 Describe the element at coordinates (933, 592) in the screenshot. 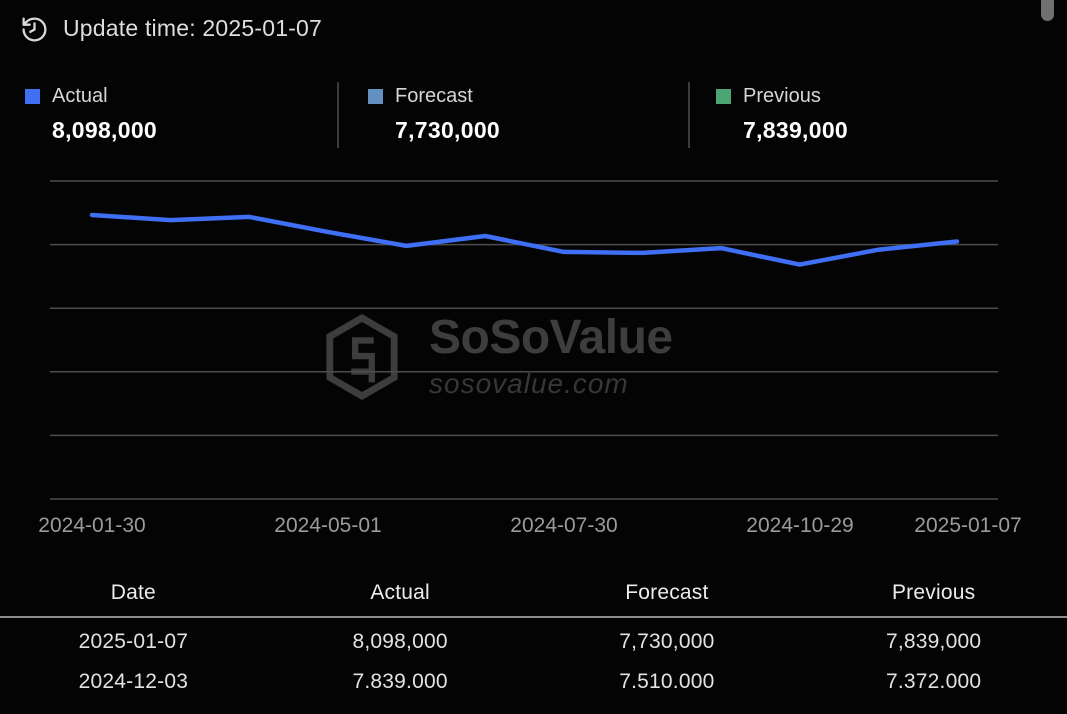

I see `col-header-previous: Previous` at that location.